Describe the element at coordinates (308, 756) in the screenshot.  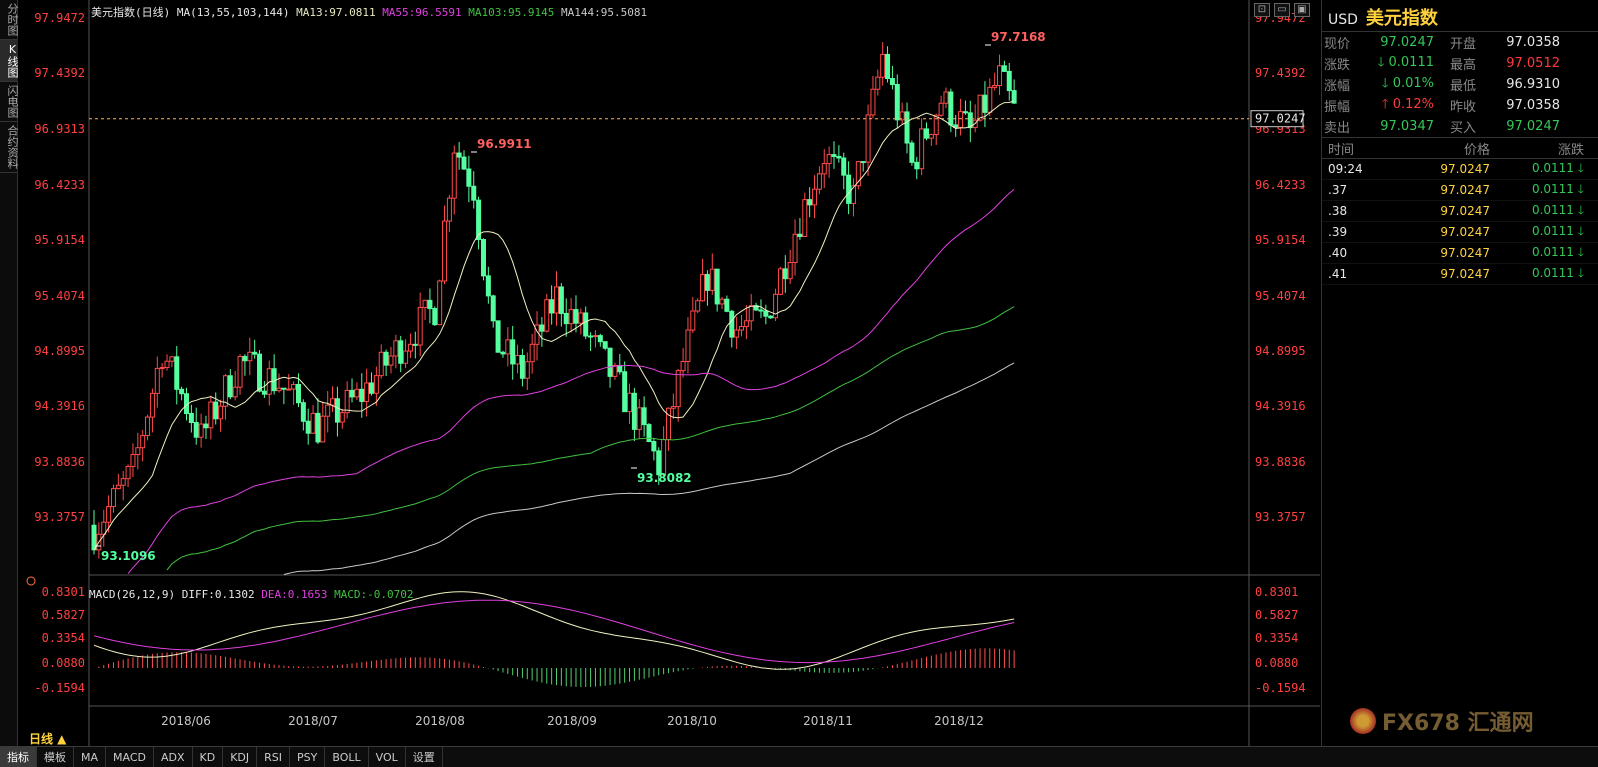
I see `bottom-tab-8: PSY` at that location.